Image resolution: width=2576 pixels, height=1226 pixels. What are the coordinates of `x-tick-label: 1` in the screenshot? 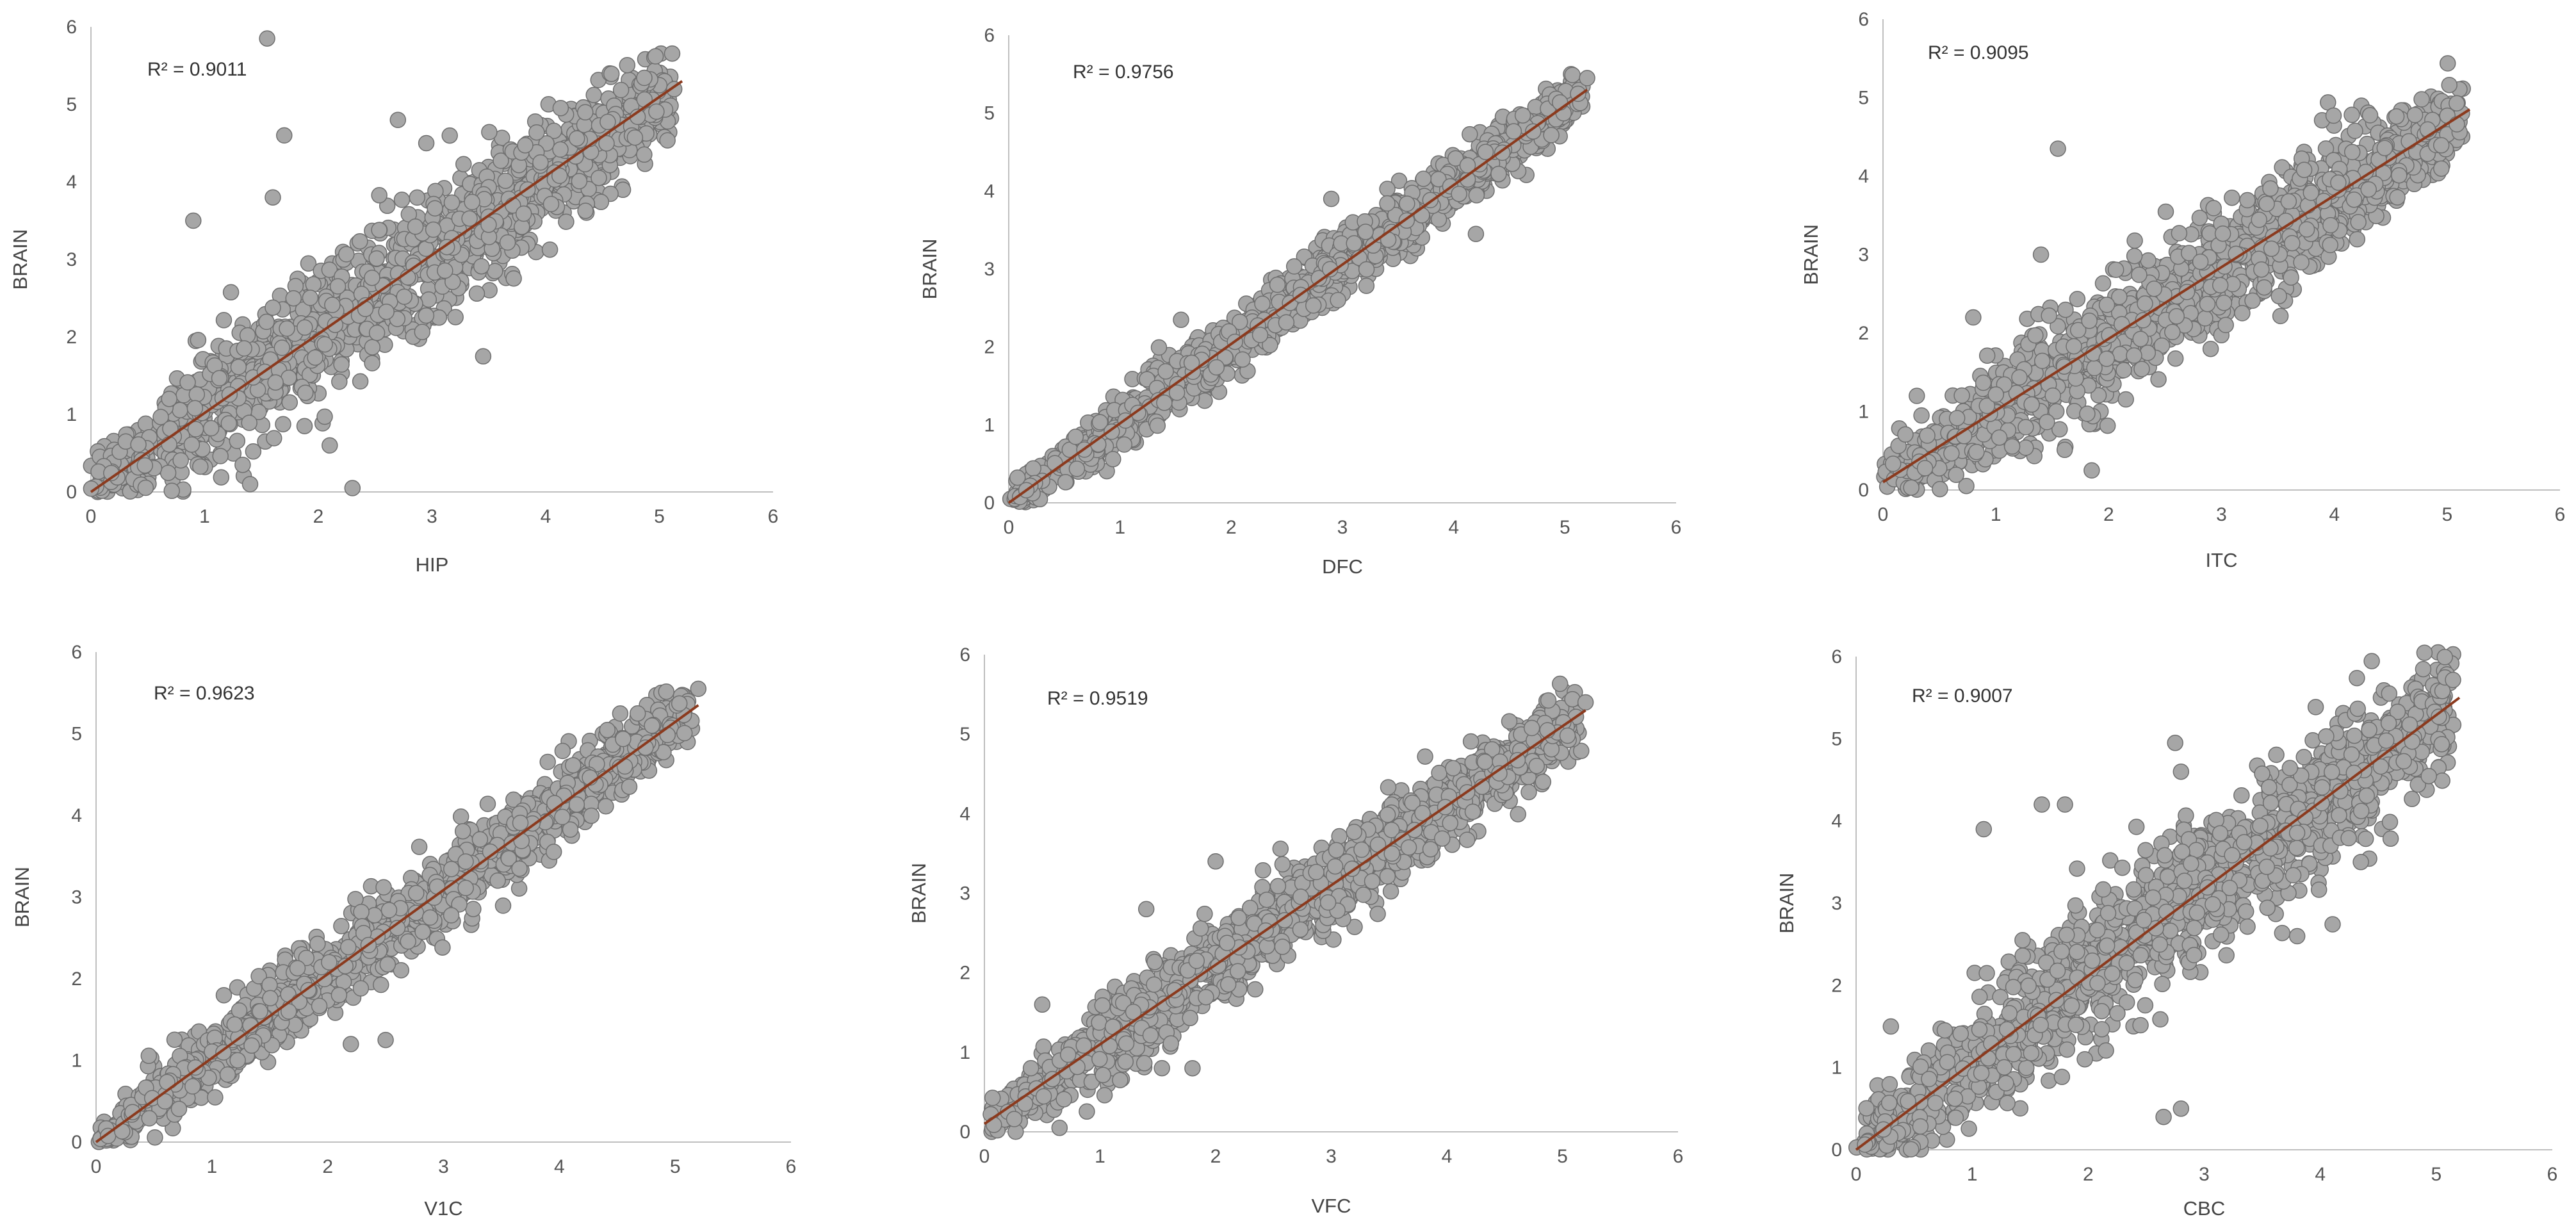 It's located at (211, 1166).